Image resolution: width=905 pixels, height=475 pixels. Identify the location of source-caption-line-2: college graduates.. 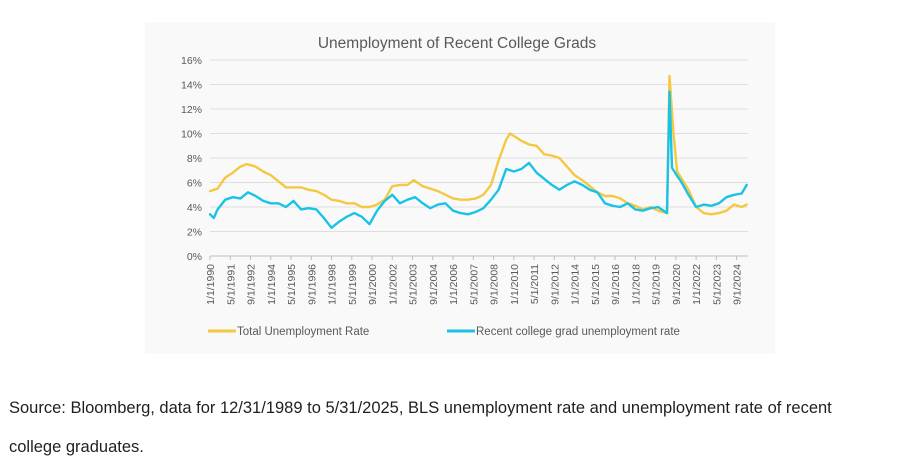
(76, 447).